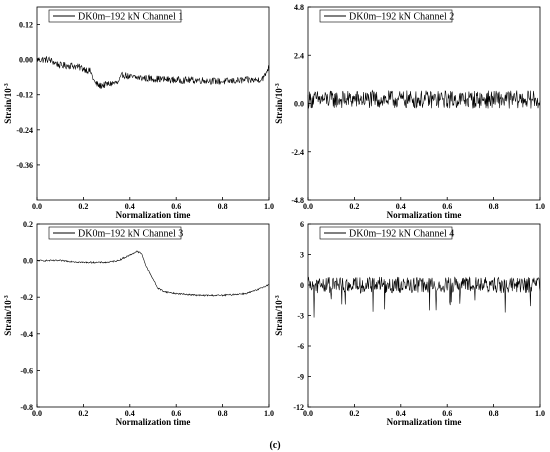 The image size is (550, 452). I want to click on legend-label: DK0m–192 kN Channel 3, so click(130, 234).